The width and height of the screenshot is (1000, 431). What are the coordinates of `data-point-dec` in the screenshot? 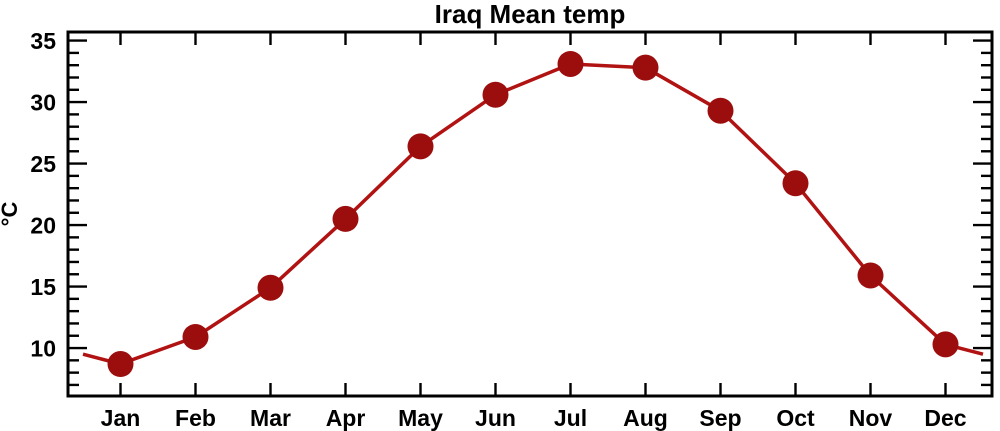 It's located at (945, 344).